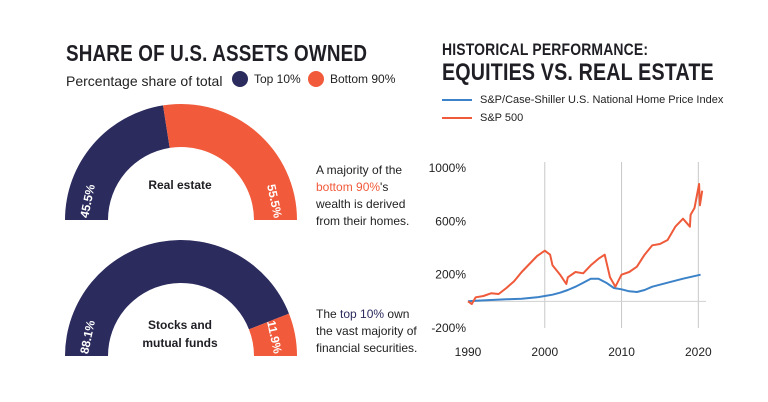  What do you see at coordinates (180, 185) in the screenshot?
I see `gauge-real-estate-title: Real estate` at bounding box center [180, 185].